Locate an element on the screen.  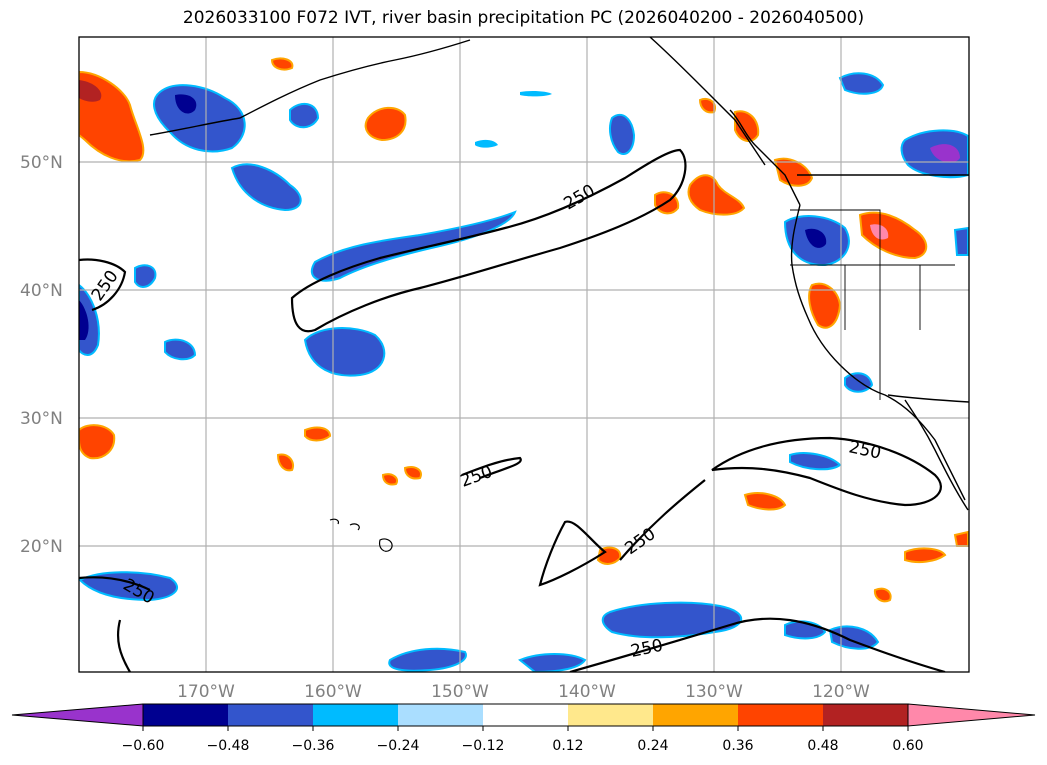
coastline-alaska-panhandle is located at coordinates (707, 101).